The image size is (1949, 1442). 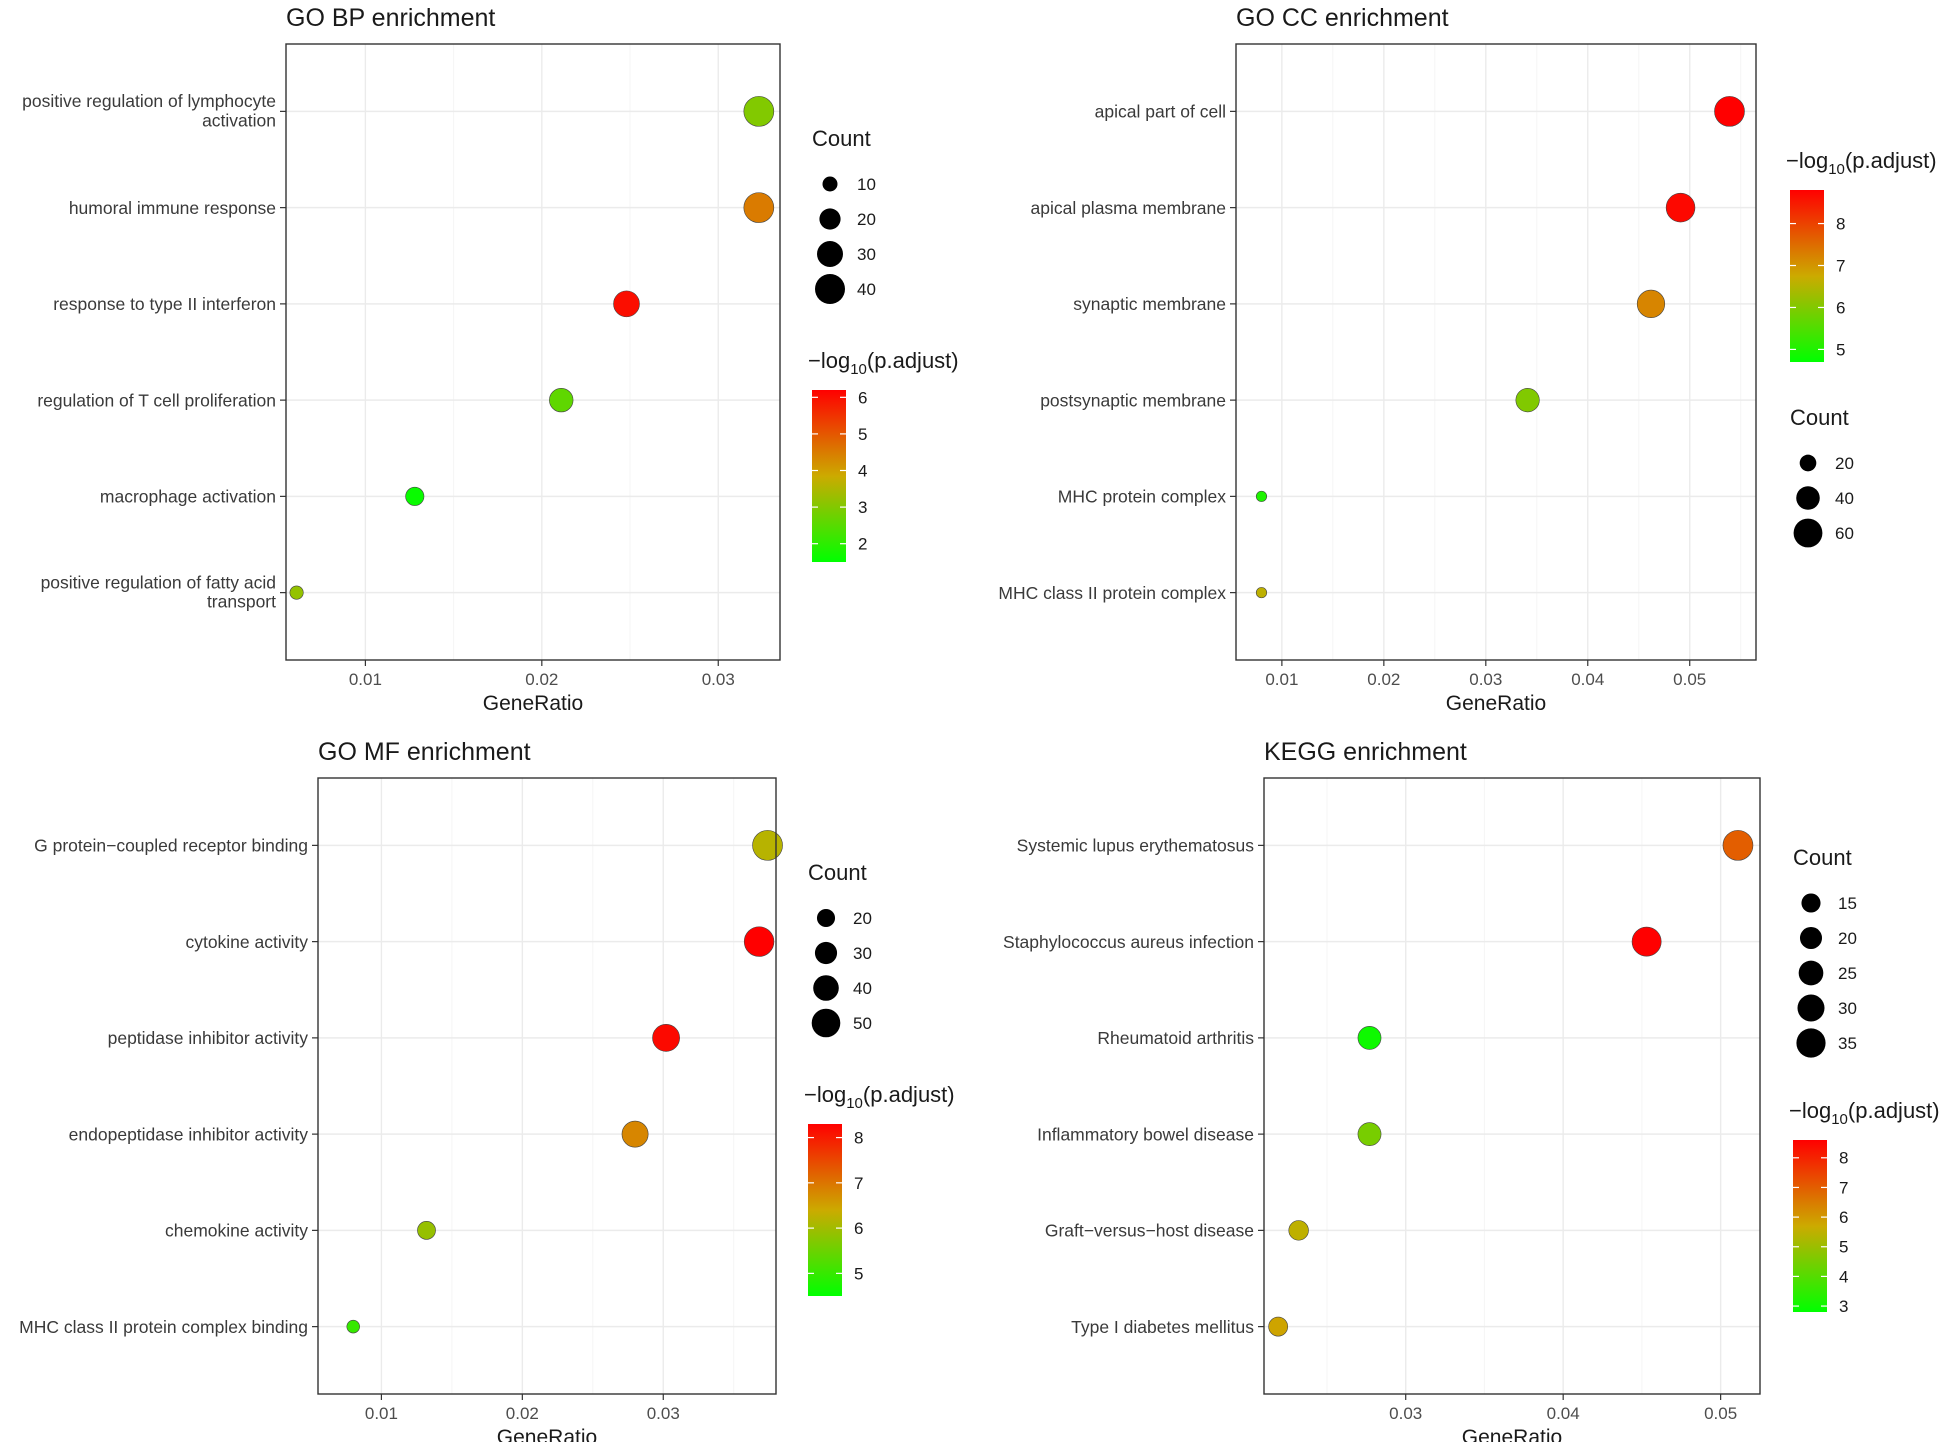 I want to click on y-tick-label: Inflammatory bowel disease, so click(x=1145, y=1134).